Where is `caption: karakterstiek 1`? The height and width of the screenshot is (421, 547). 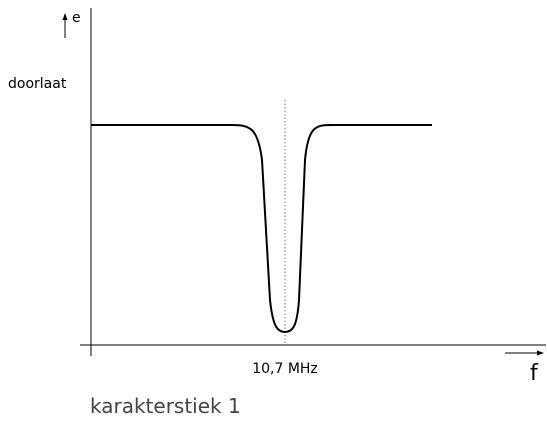
caption: karakterstiek 1 is located at coordinates (165, 406).